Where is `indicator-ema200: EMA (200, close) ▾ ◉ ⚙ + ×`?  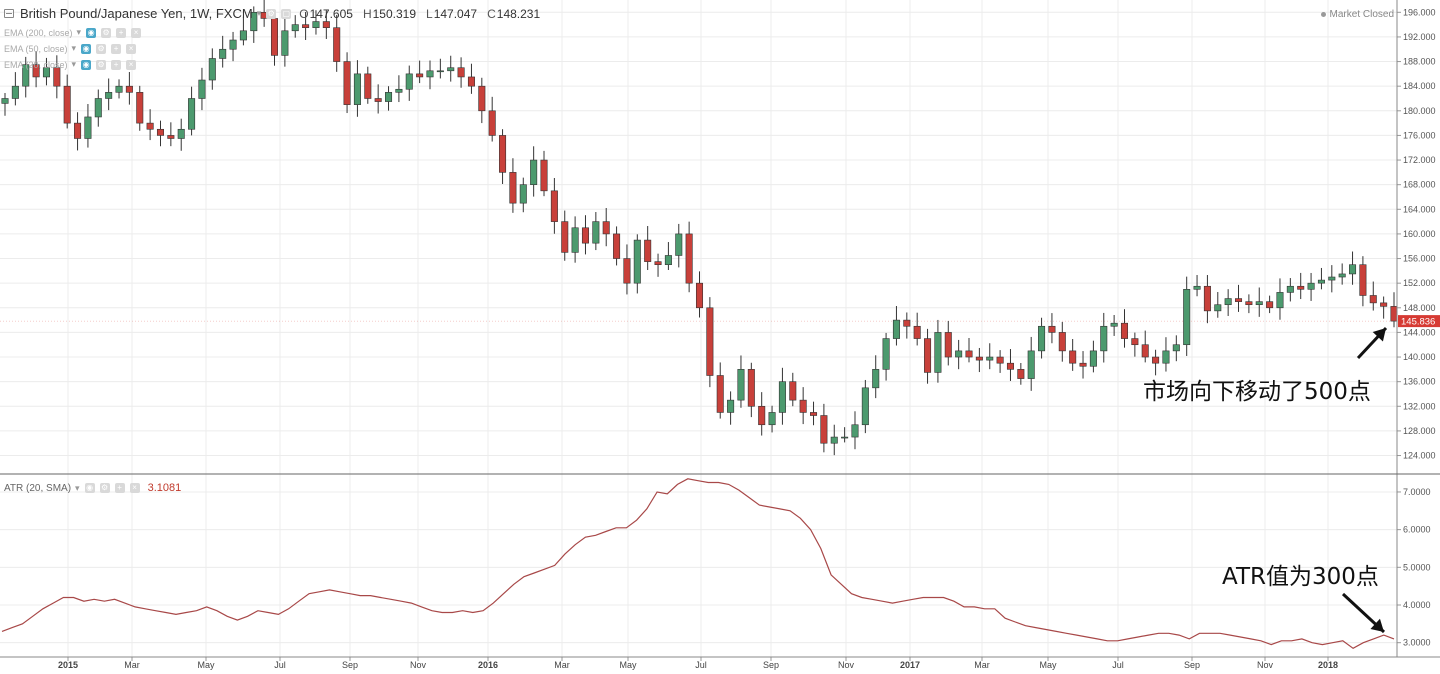 indicator-ema200: EMA (200, close) ▾ ◉ ⚙ + × is located at coordinates (73, 32).